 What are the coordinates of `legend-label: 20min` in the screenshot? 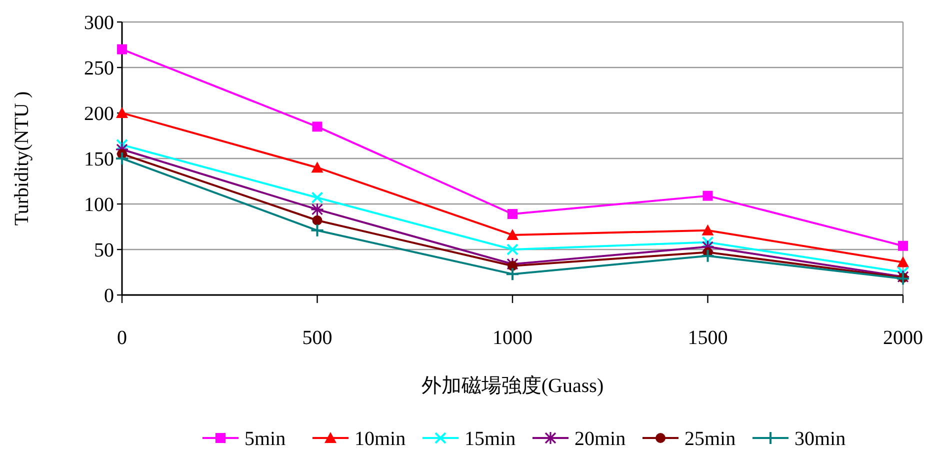 It's located at (600, 439).